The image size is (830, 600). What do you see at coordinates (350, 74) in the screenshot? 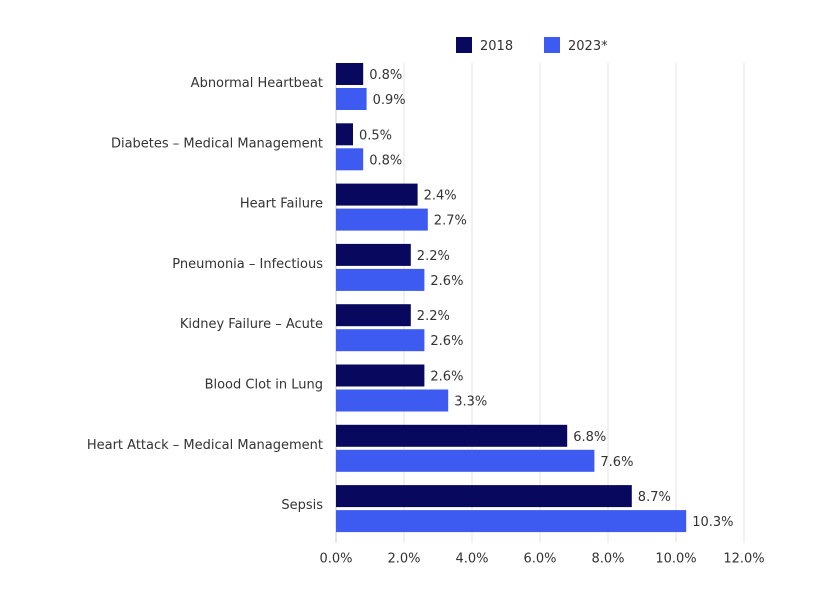
I see `bar-abnormal-heartbeat-2018` at bounding box center [350, 74].